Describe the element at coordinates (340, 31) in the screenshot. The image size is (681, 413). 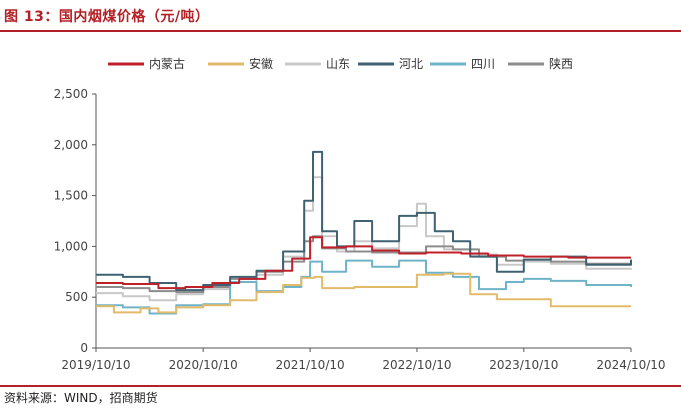
I see `title-rule` at that location.